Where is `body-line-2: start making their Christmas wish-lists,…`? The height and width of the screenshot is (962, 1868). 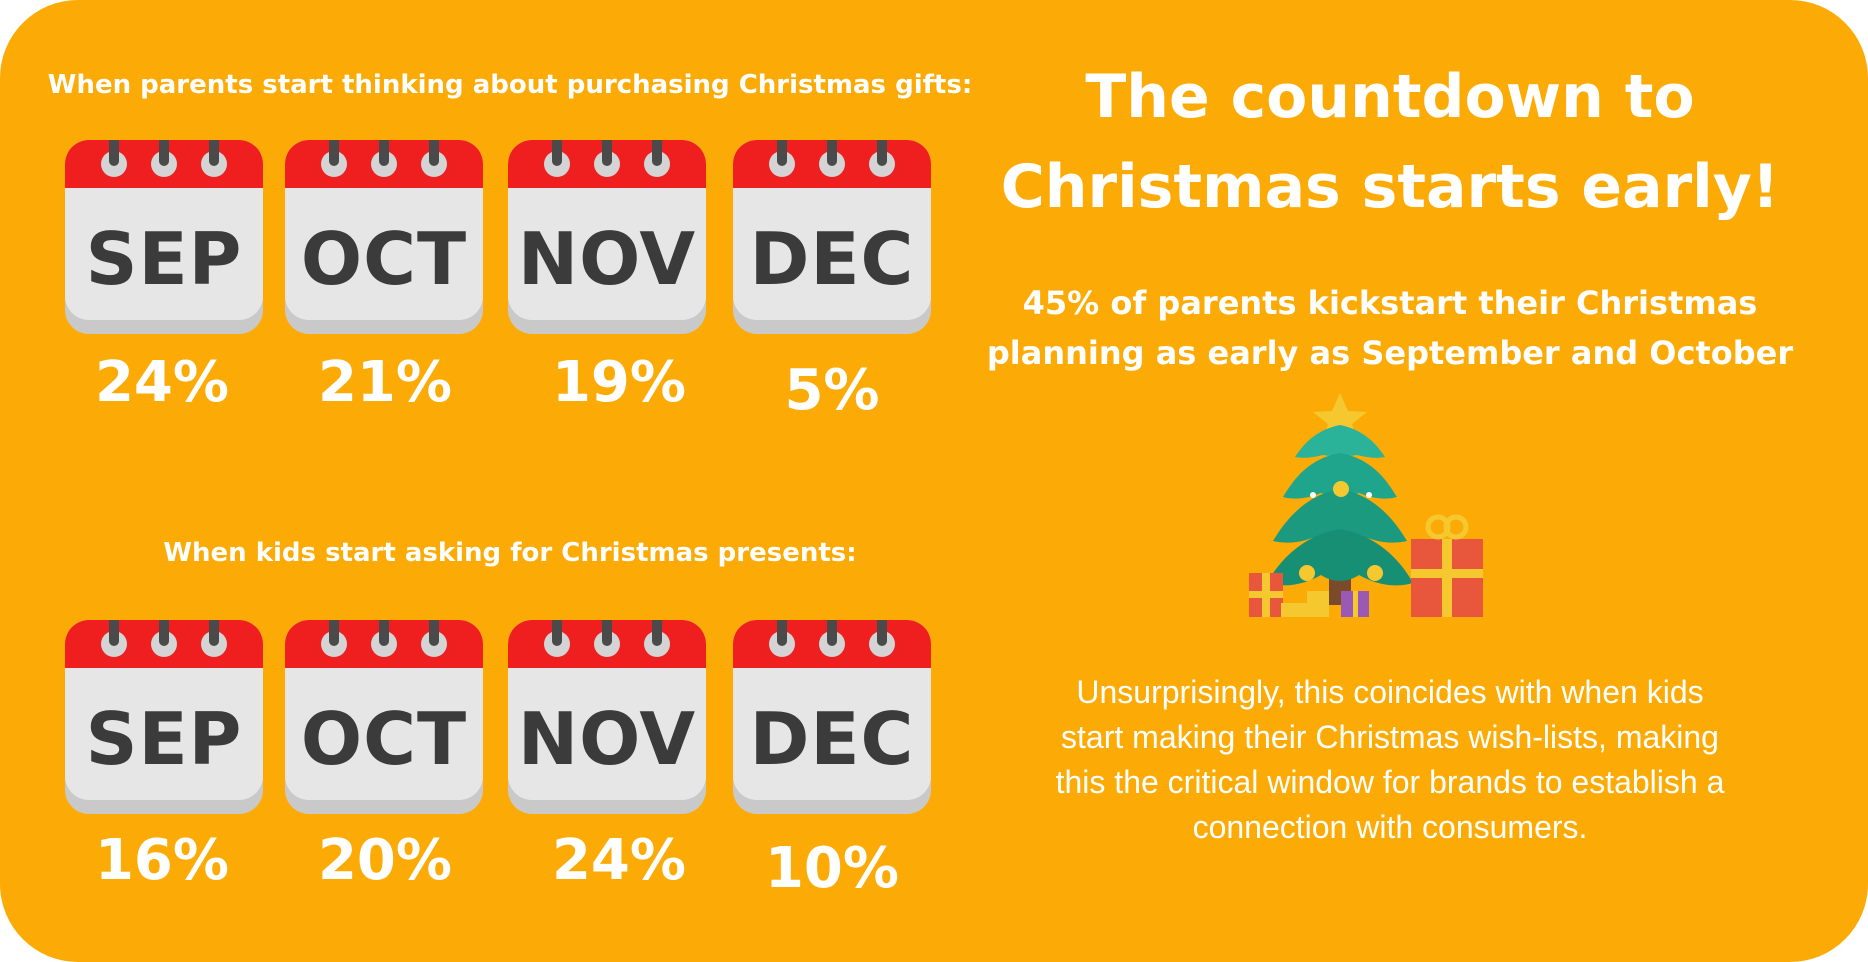
body-line-2: start making their Christmas wish-lists,… is located at coordinates (1390, 737).